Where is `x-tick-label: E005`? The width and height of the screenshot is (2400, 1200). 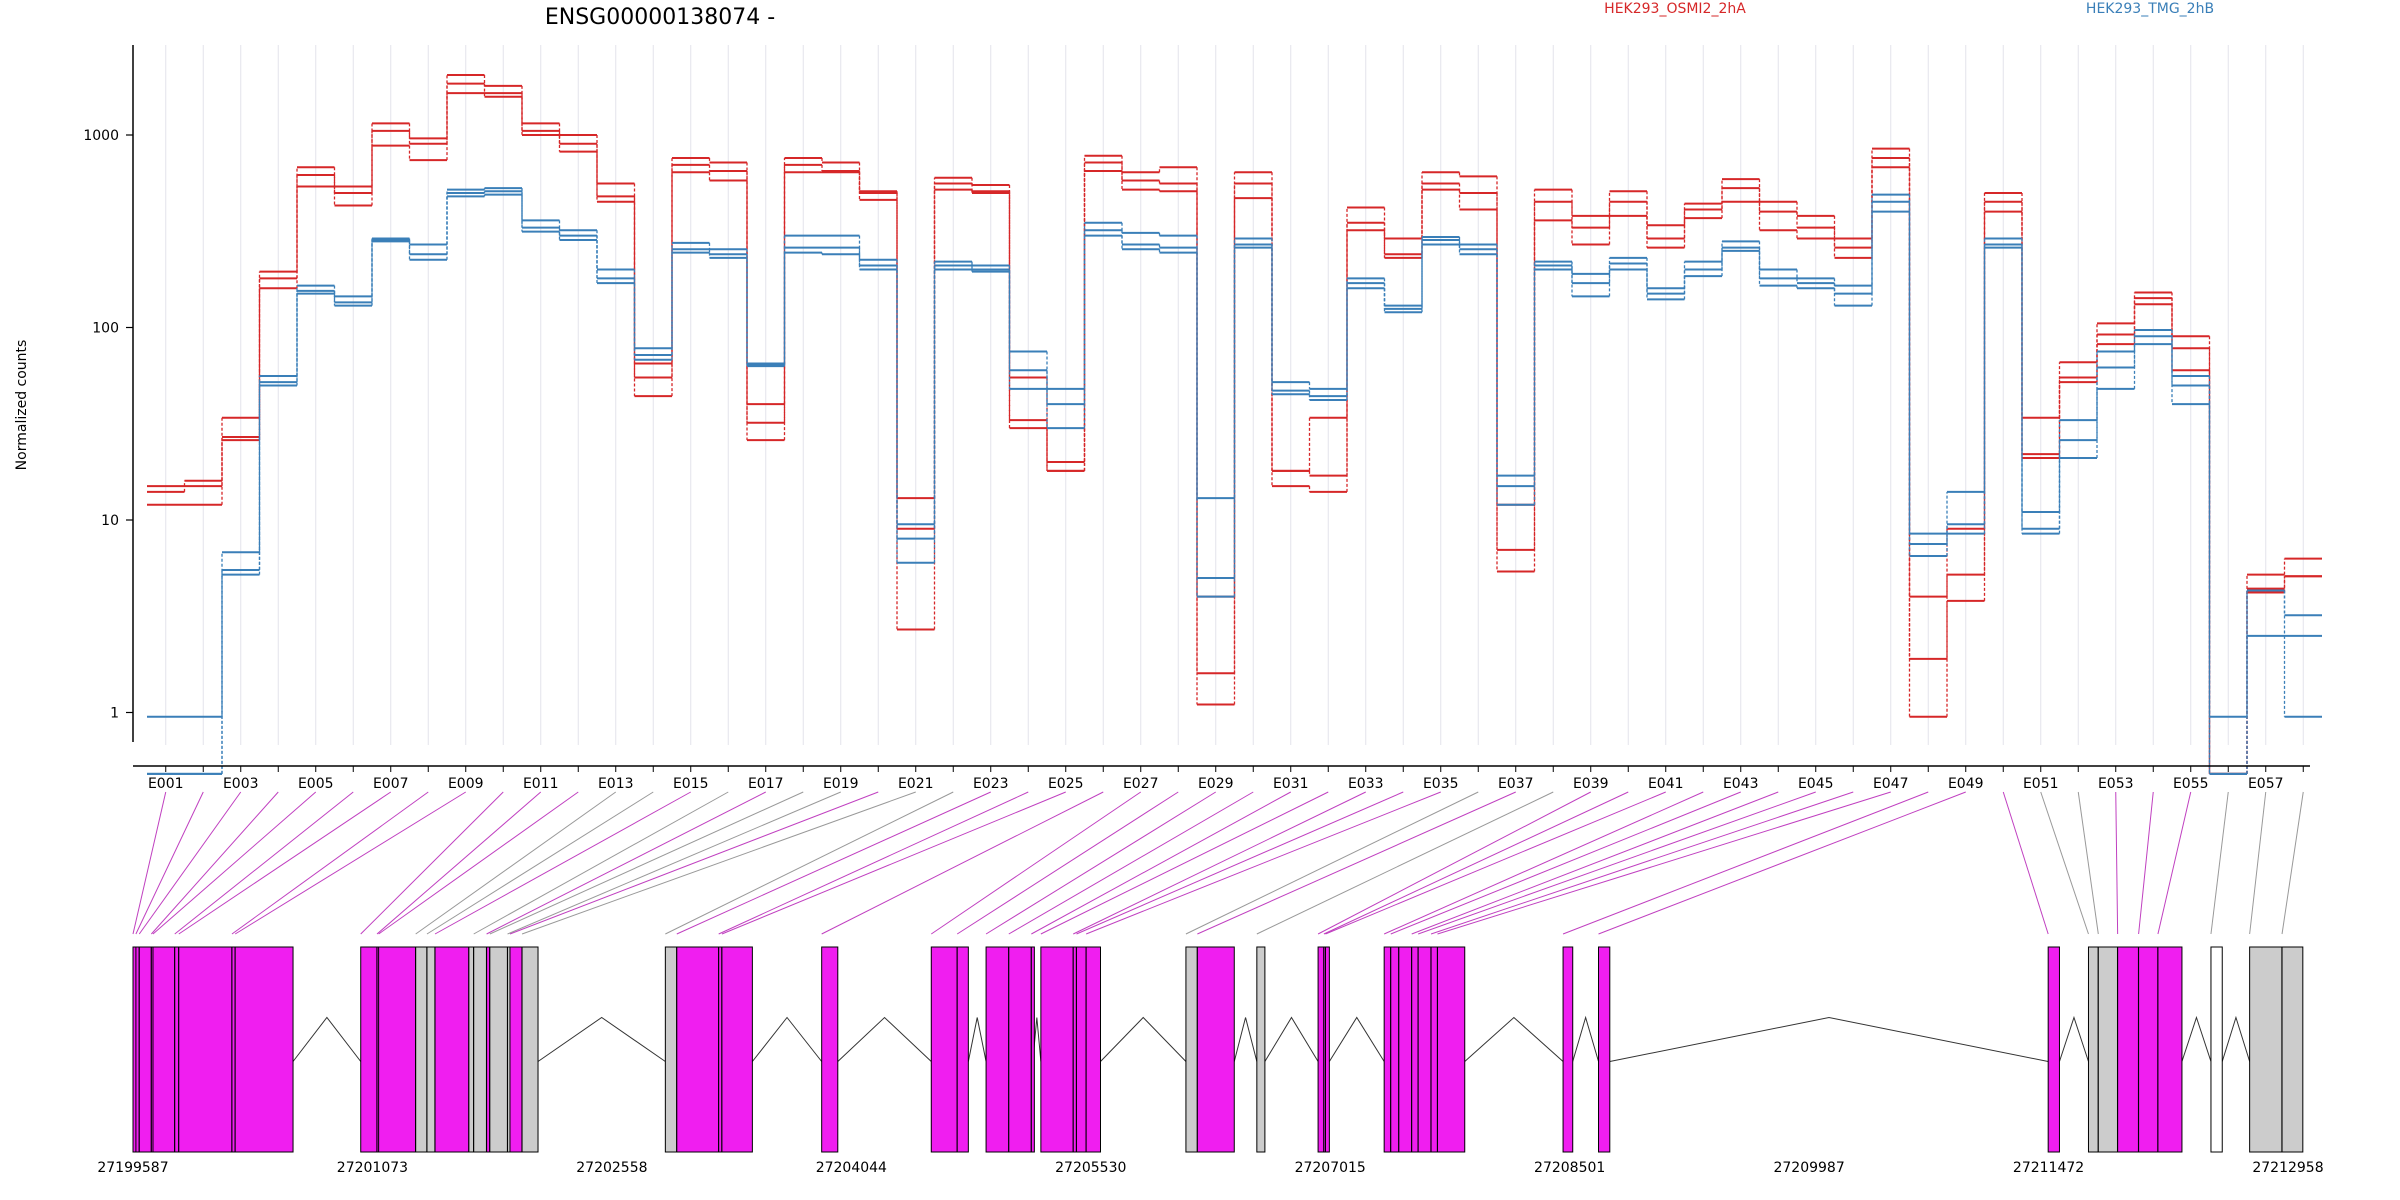
x-tick-label: E005 is located at coordinates (316, 784).